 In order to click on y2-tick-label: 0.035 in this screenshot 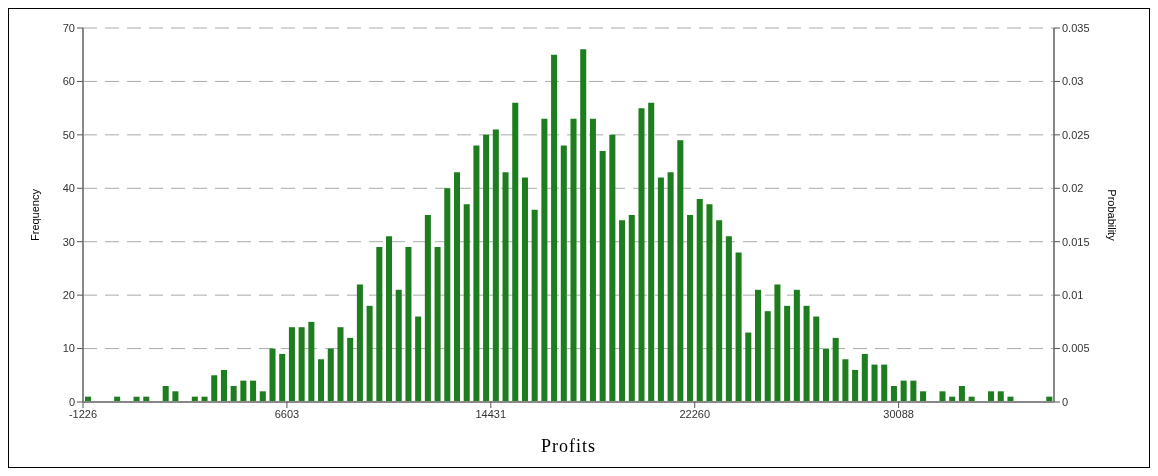, I will do `click(1076, 27)`.